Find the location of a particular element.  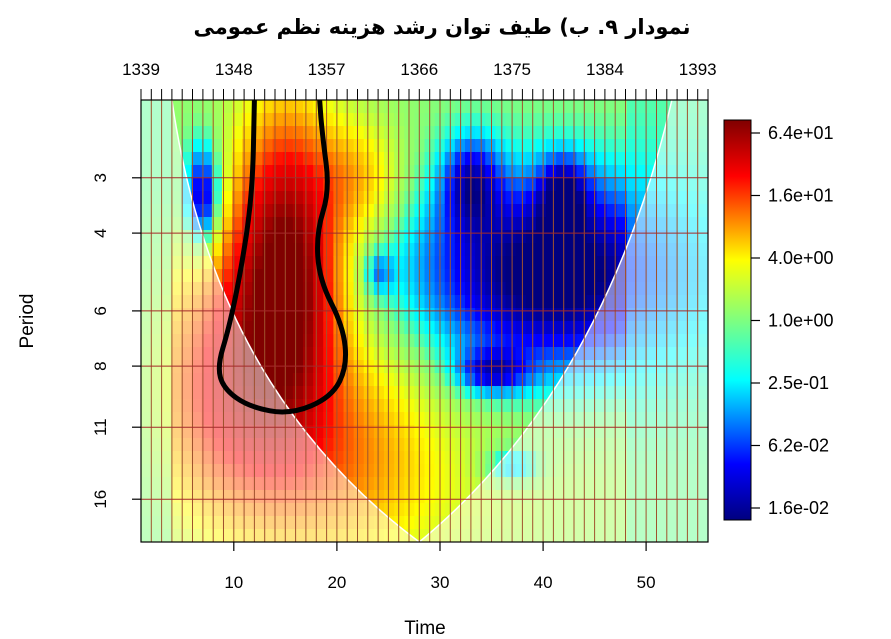

significance-contour is located at coordinates (282, 257).